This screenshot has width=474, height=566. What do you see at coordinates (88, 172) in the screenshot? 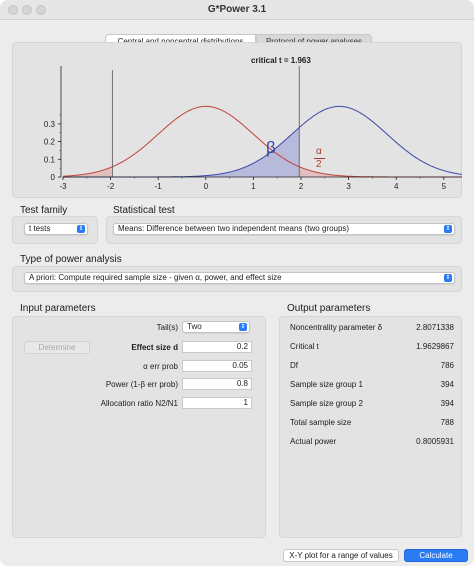
I see `alpha-left-region` at bounding box center [88, 172].